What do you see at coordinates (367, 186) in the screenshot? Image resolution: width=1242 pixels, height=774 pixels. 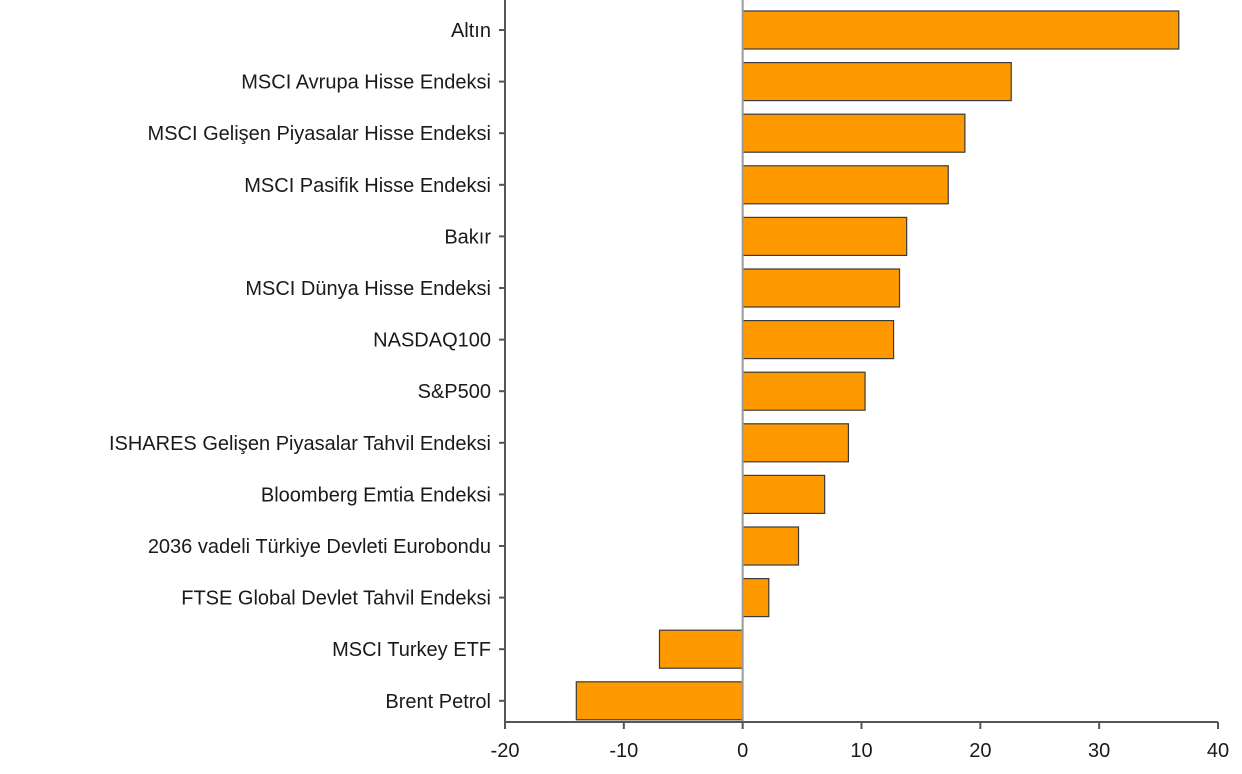 I see `category-label: MSCI Pasifik Hisse Endeksi` at bounding box center [367, 186].